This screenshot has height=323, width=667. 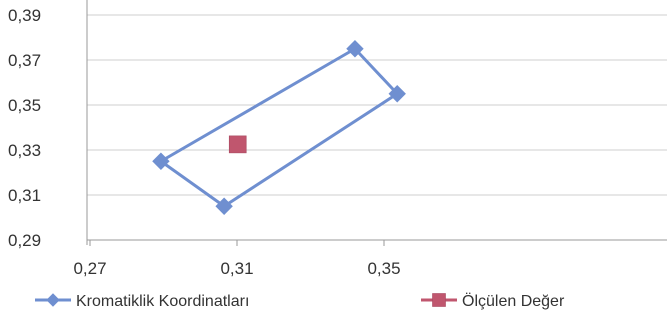 What do you see at coordinates (300, 301) in the screenshot?
I see `legend: Kromatiklik Koordinatları Ölçülen Değer` at bounding box center [300, 301].